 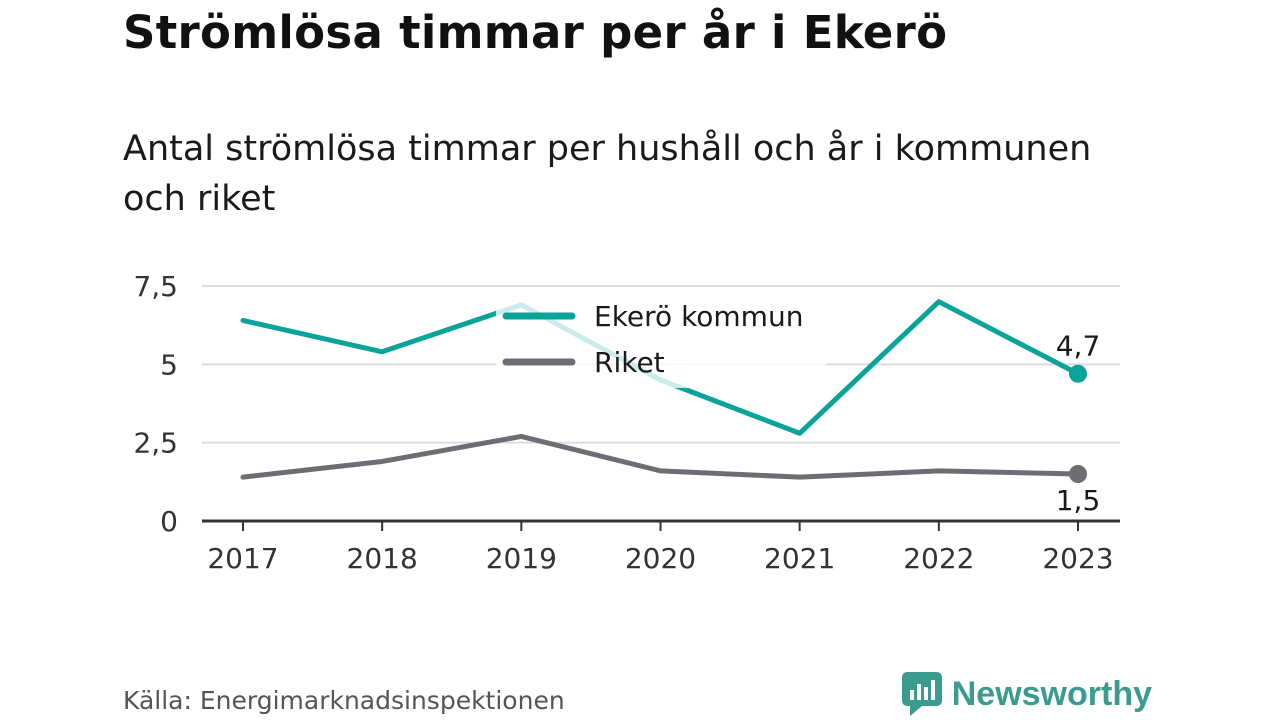 I want to click on legend-background, so click(x=661, y=342).